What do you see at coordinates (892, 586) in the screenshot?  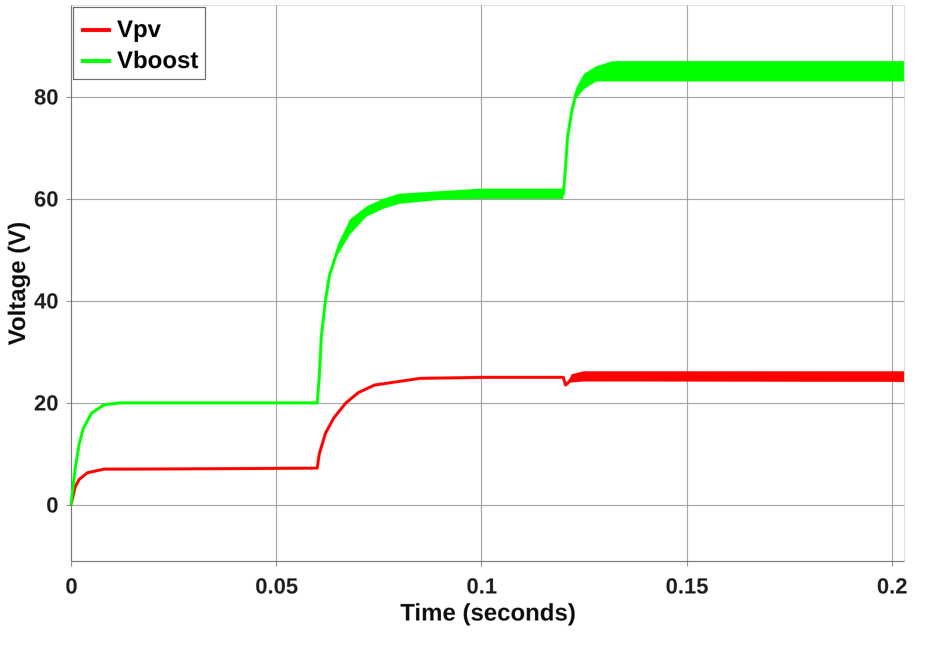 I see `x-tick-label: 0.2` at bounding box center [892, 586].